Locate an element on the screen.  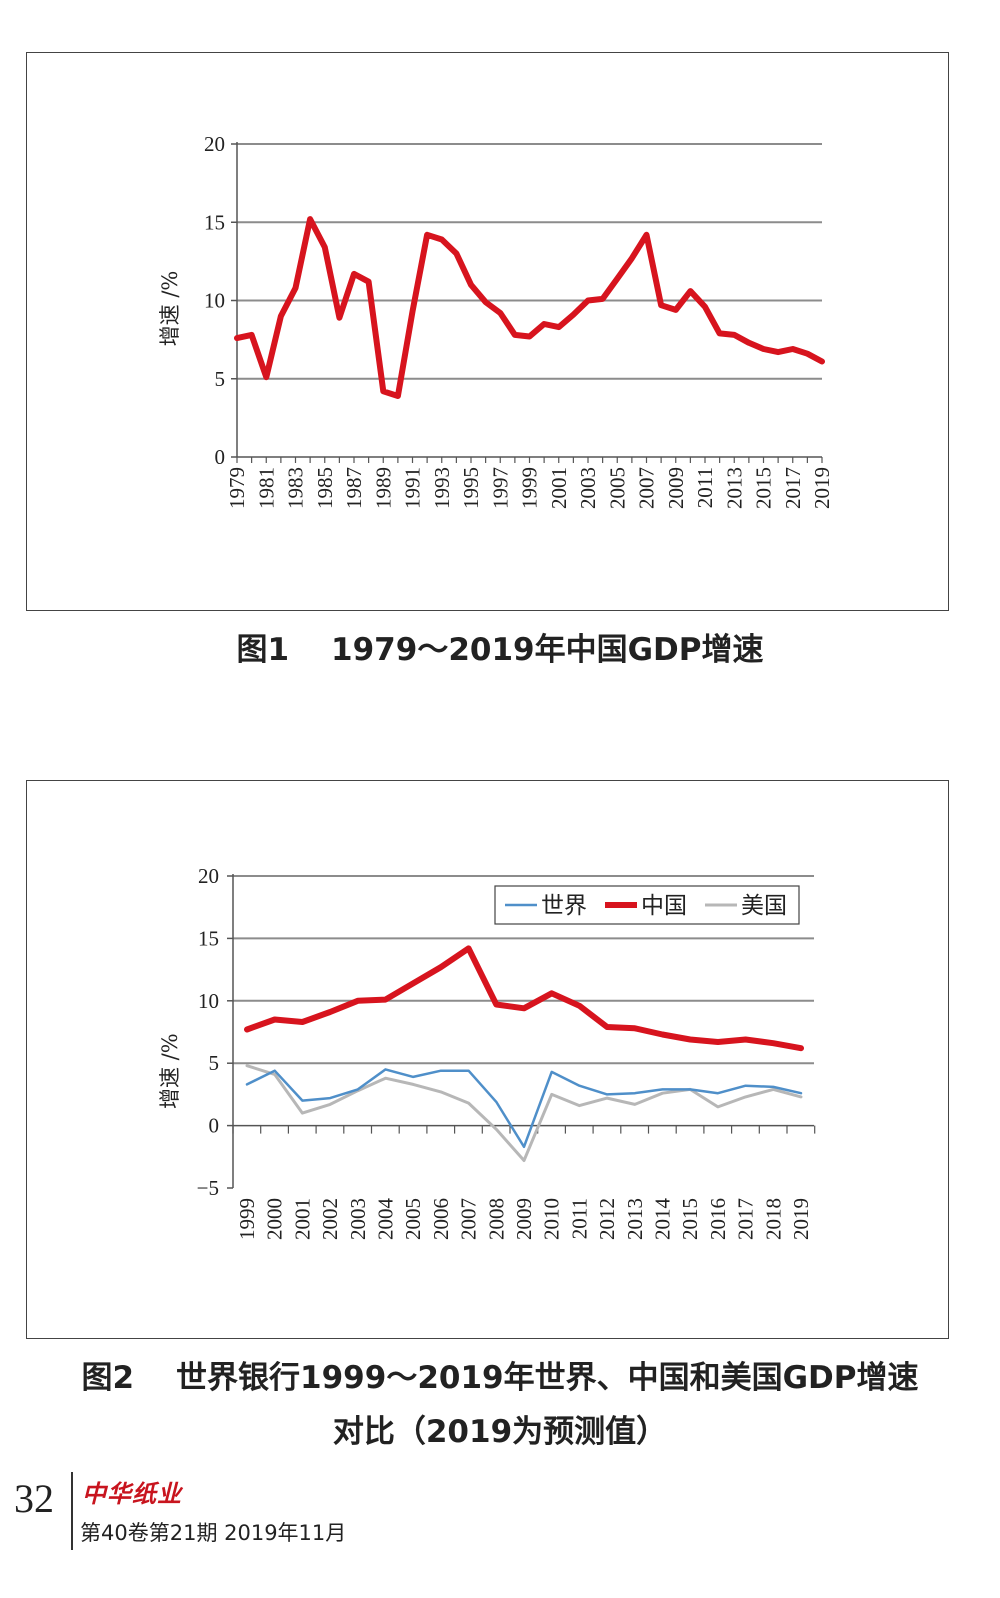
figure-1-label: 图1 is located at coordinates (263, 650).